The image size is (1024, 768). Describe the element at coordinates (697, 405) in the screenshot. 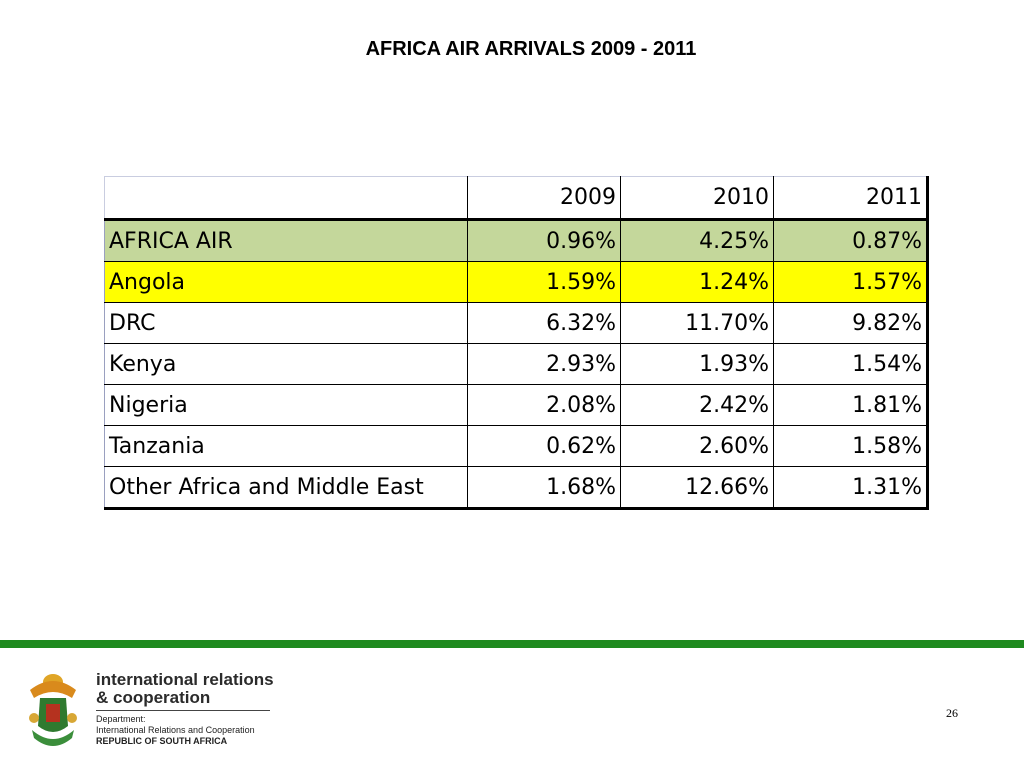

I see `row-value-2010: 2.42%` at that location.